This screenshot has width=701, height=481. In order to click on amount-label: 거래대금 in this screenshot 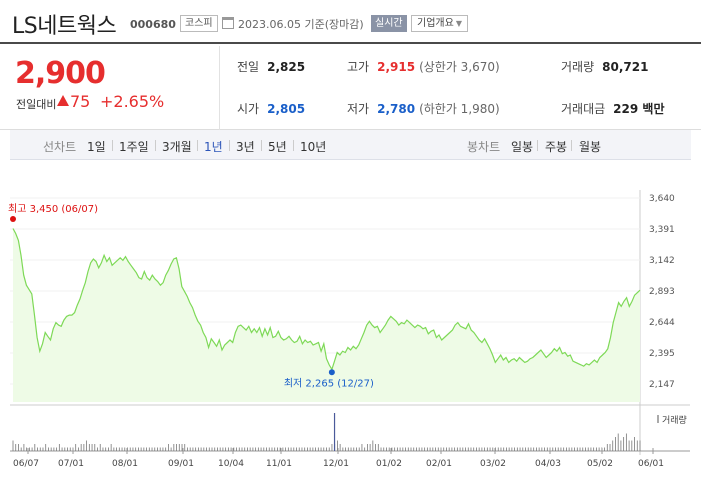, I will do `click(583, 109)`.